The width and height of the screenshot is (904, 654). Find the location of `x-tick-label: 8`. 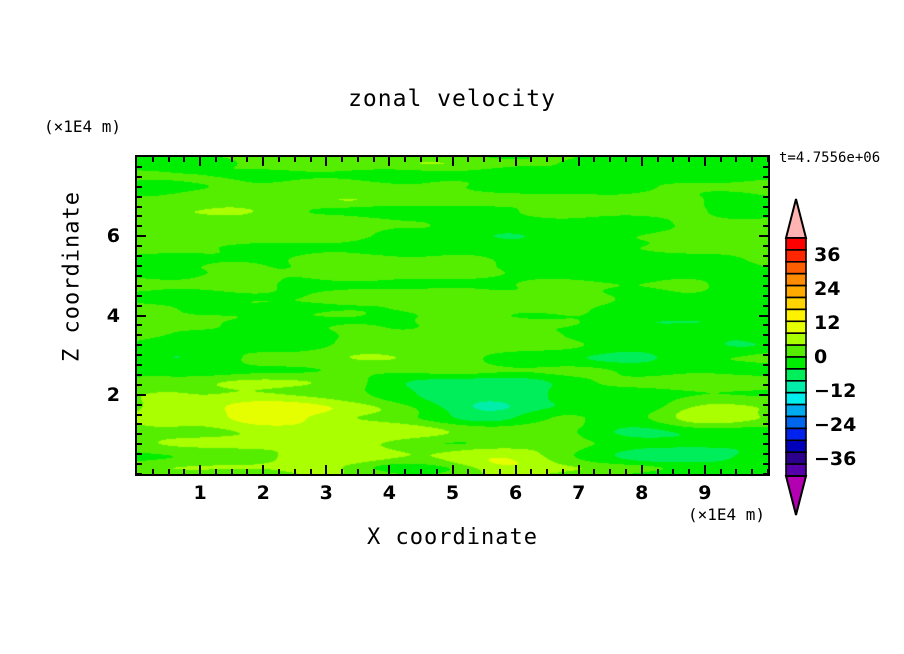

x-tick-label: 8 is located at coordinates (642, 493).